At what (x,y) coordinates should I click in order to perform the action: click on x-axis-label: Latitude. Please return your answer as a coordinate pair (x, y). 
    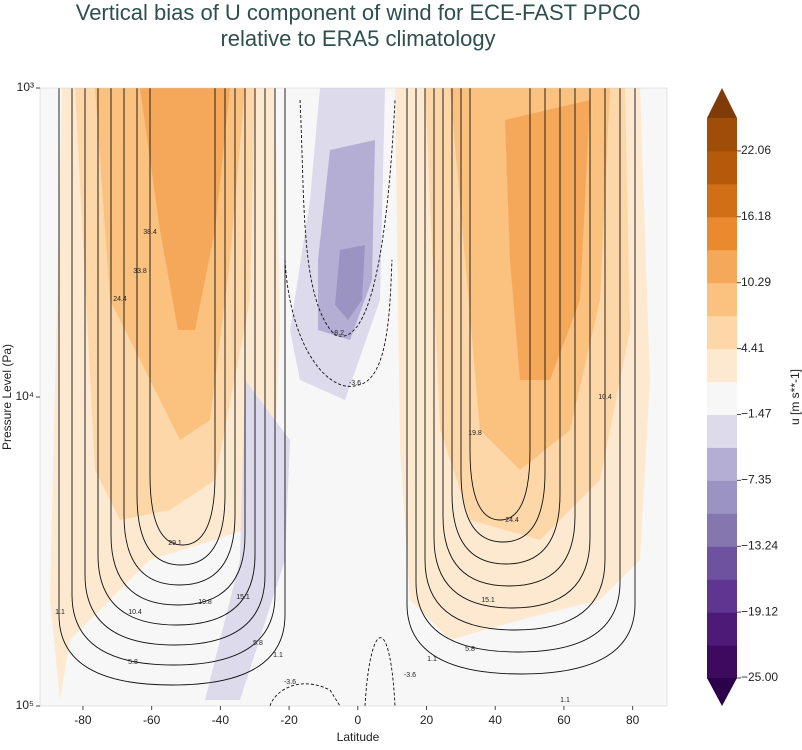
    Looking at the image, I should click on (358, 737).